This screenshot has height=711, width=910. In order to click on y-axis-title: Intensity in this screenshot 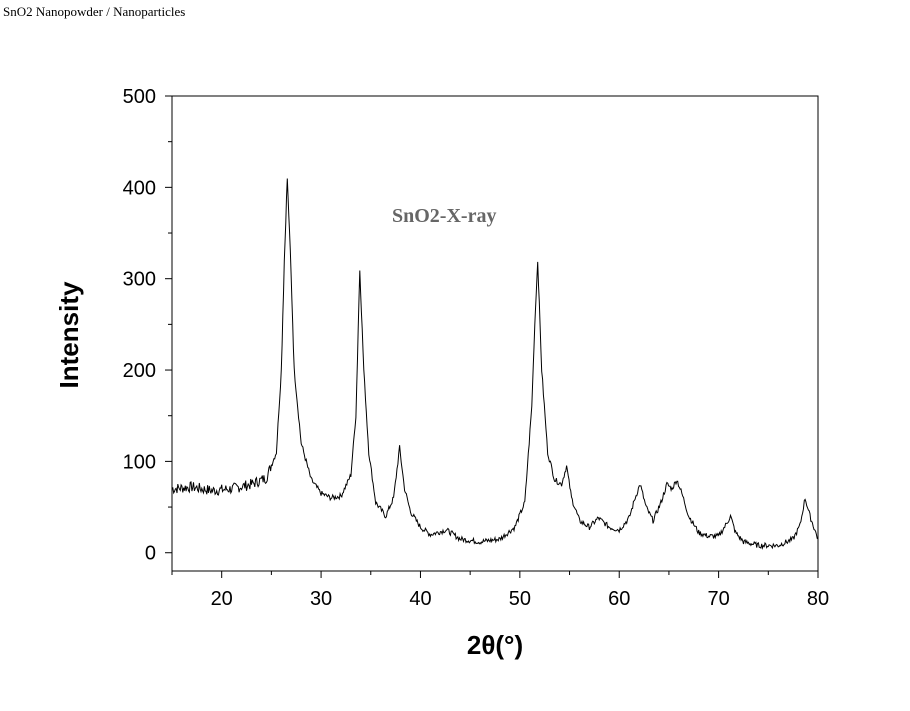, I will do `click(69, 334)`.